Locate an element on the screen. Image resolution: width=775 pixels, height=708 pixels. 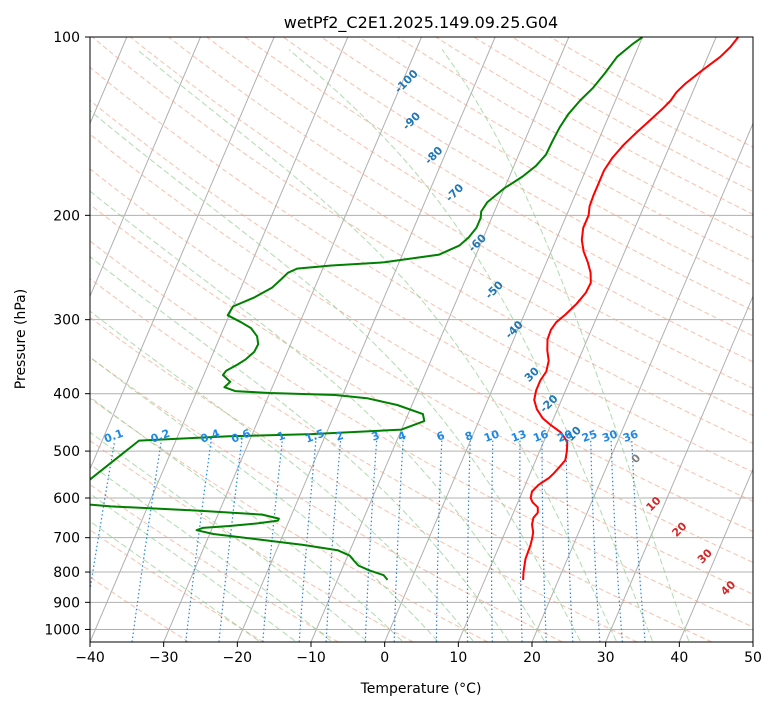
mixing-ratio-label: 16 is located at coordinates (540, 436).